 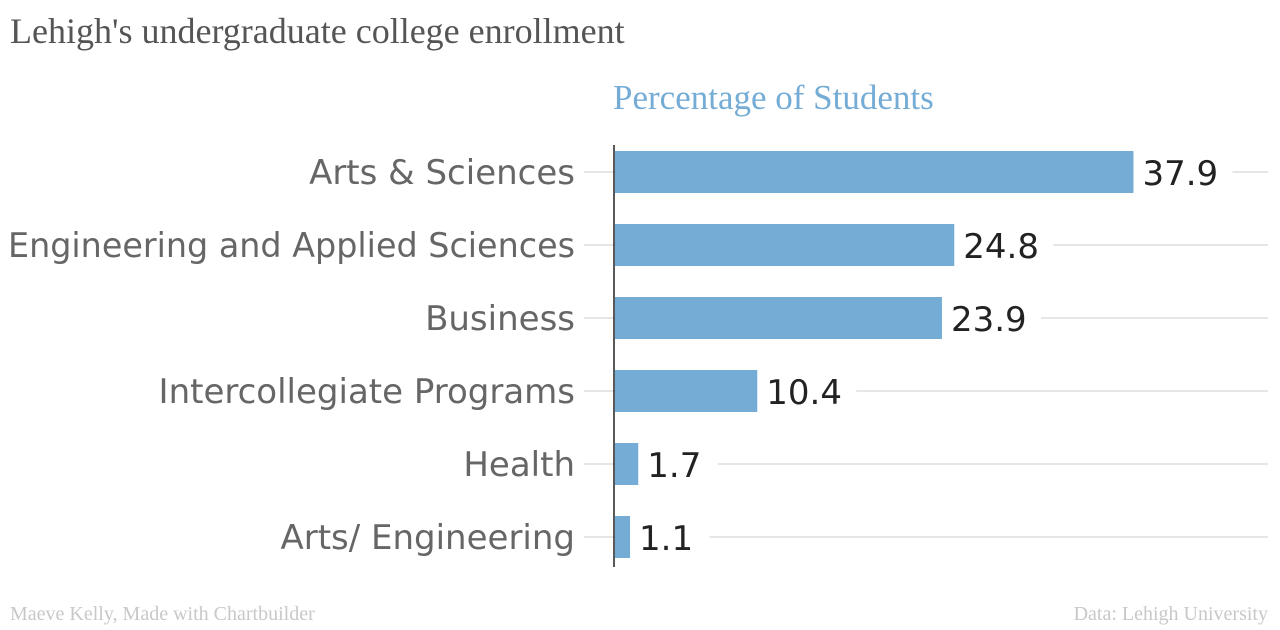 What do you see at coordinates (1180, 174) in the screenshot?
I see `value-label-arts-sciences: 37.9` at bounding box center [1180, 174].